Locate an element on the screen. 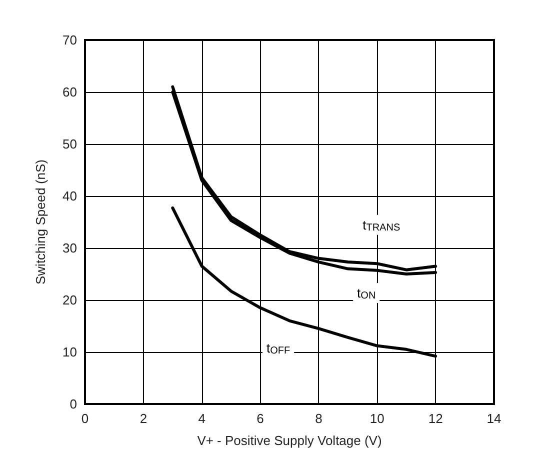 The height and width of the screenshot is (469, 534). y-tick-label: 40 is located at coordinates (69, 196).